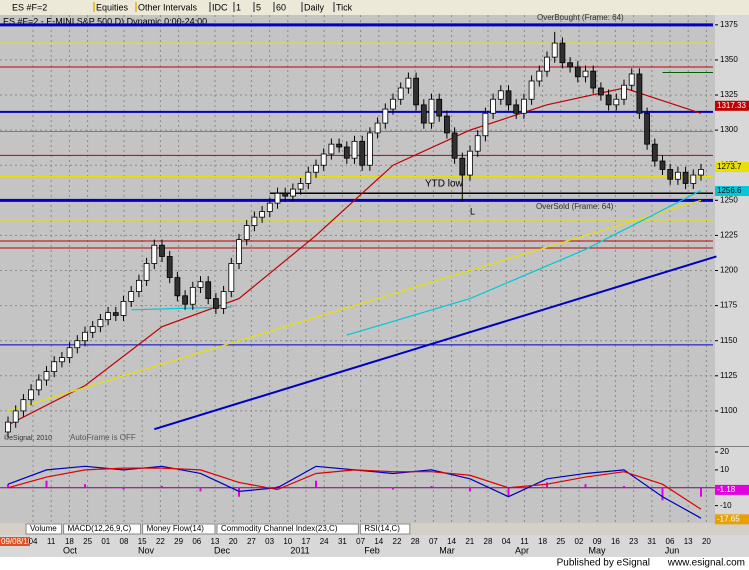 This screenshot has width=749, height=570. What do you see at coordinates (729, 129) in the screenshot?
I see `y-tick-label: 1300` at bounding box center [729, 129].